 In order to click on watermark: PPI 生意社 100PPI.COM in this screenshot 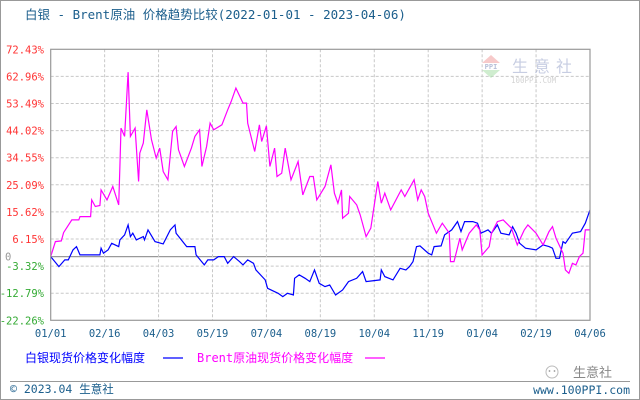, I will do `click(530, 70)`.